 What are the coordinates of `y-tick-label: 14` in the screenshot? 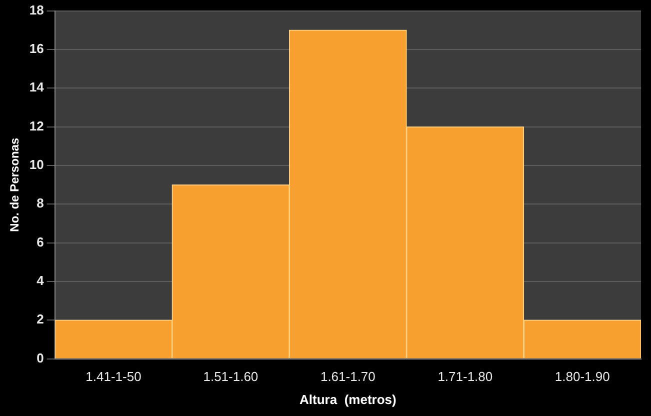 It's located at (37, 87).